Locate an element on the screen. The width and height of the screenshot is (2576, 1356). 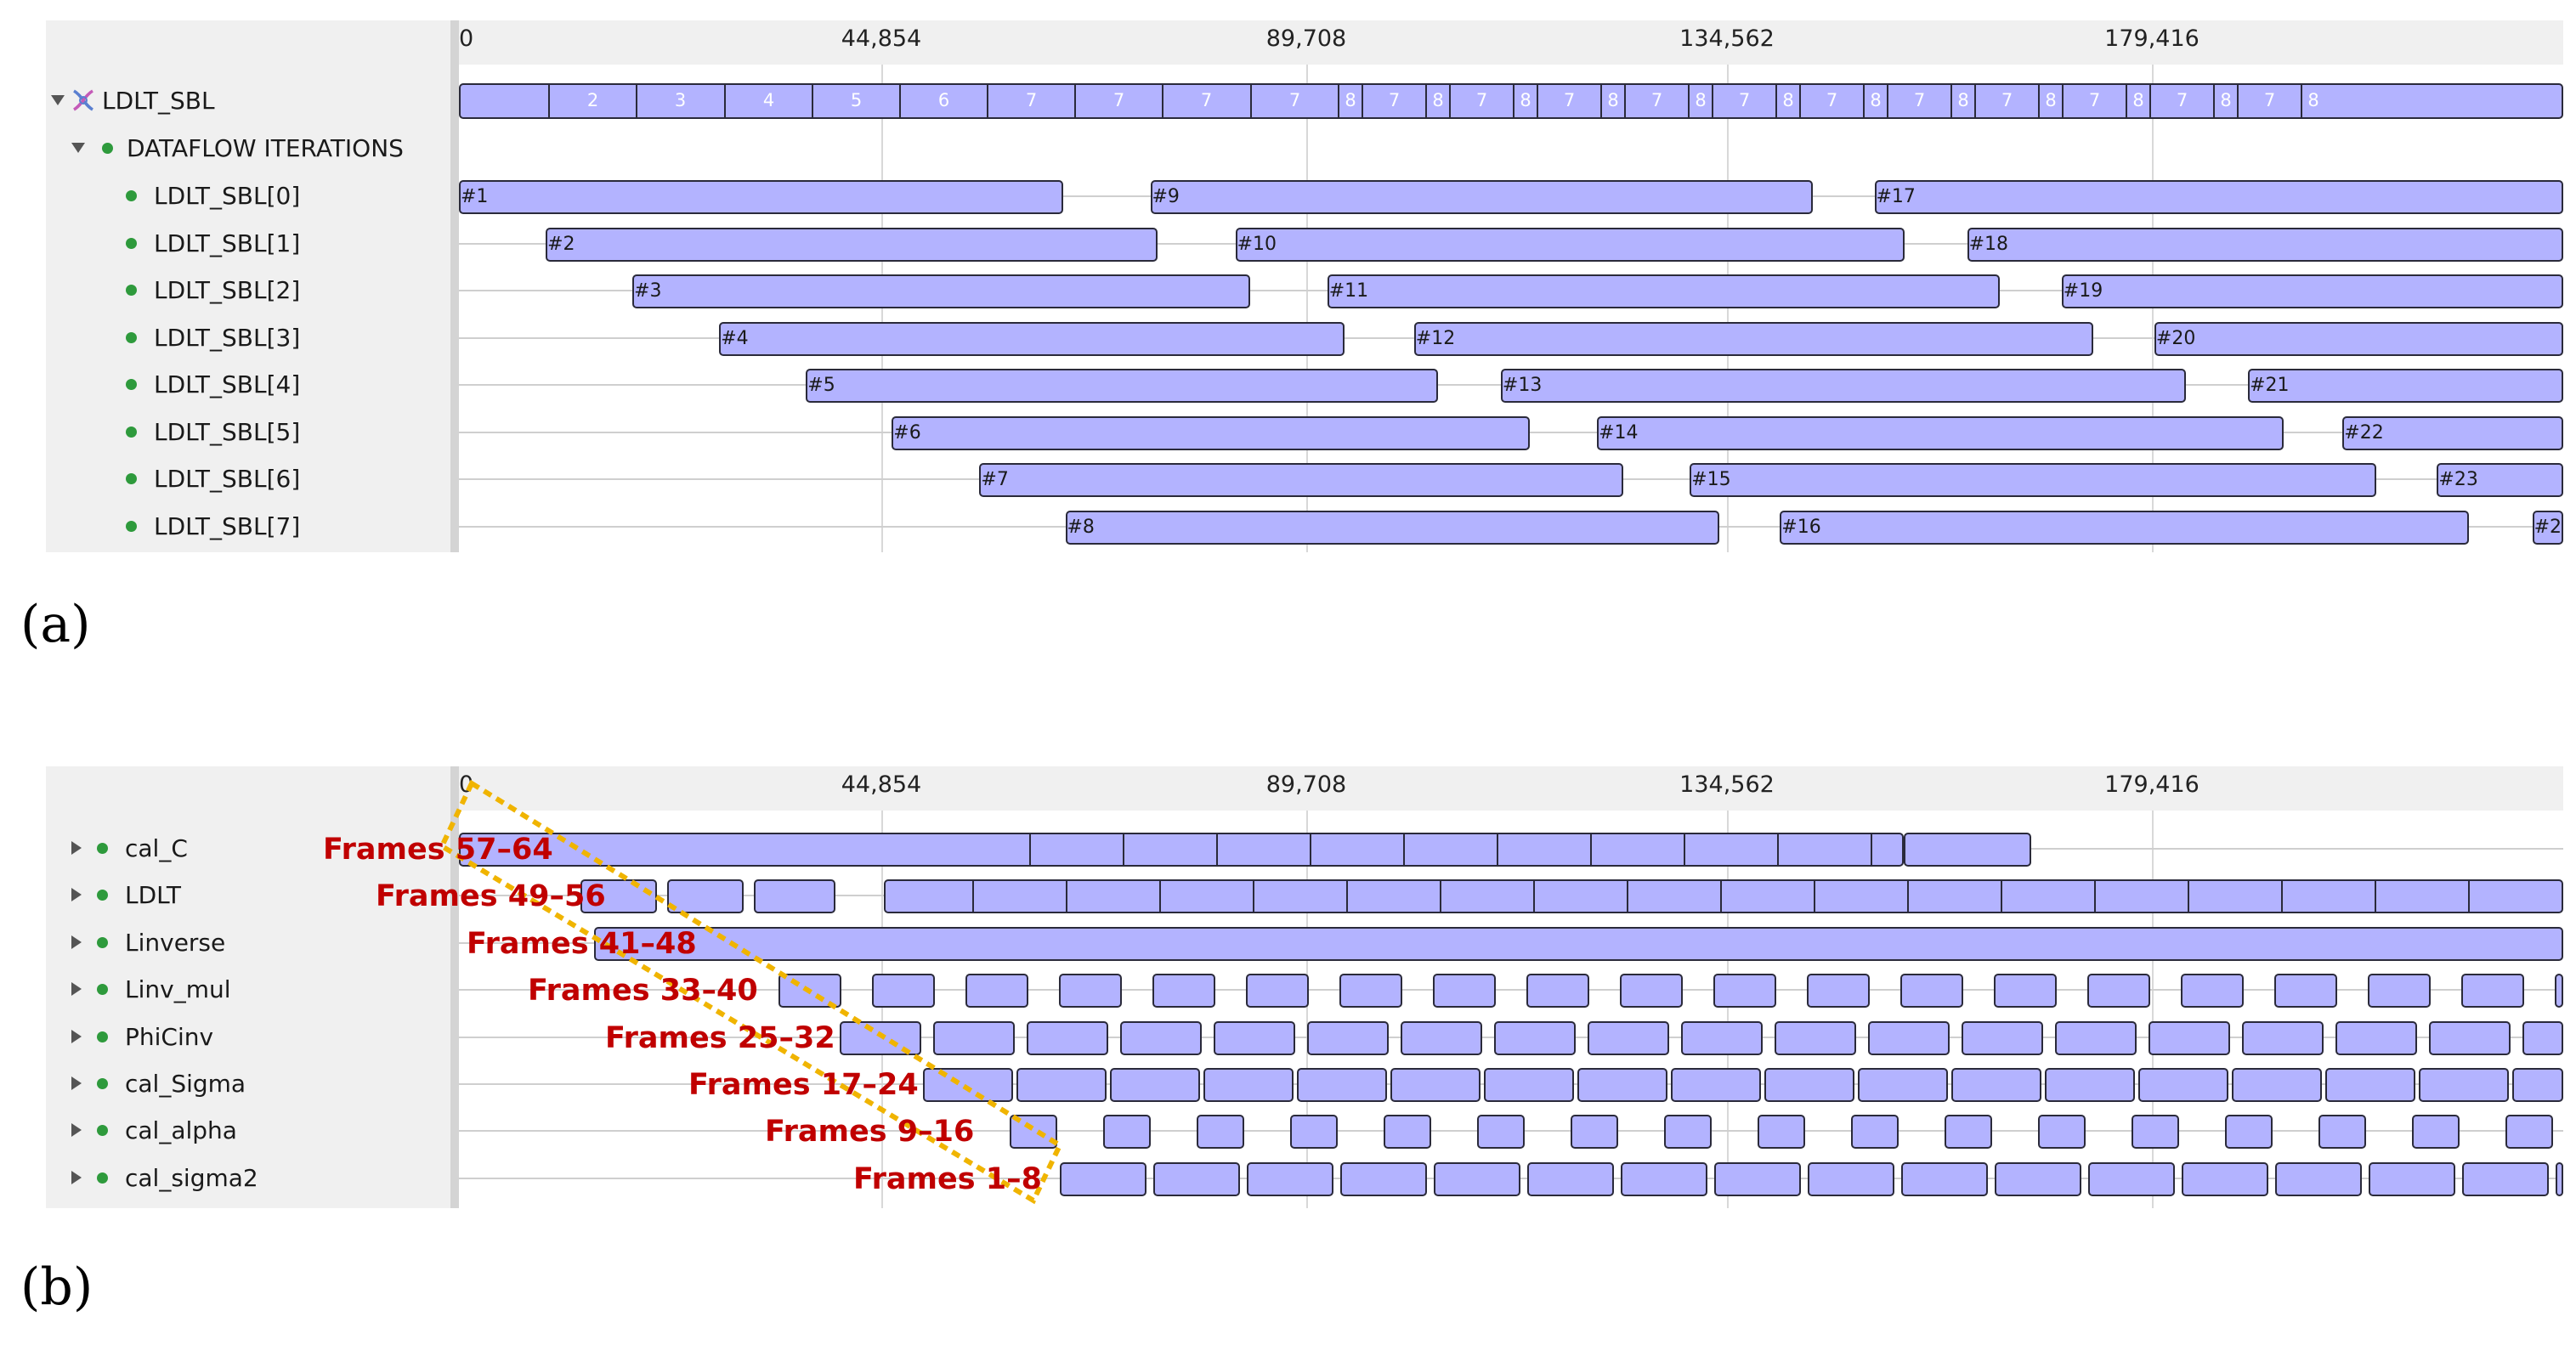
iteration-bar: #10 is located at coordinates (1570, 245).